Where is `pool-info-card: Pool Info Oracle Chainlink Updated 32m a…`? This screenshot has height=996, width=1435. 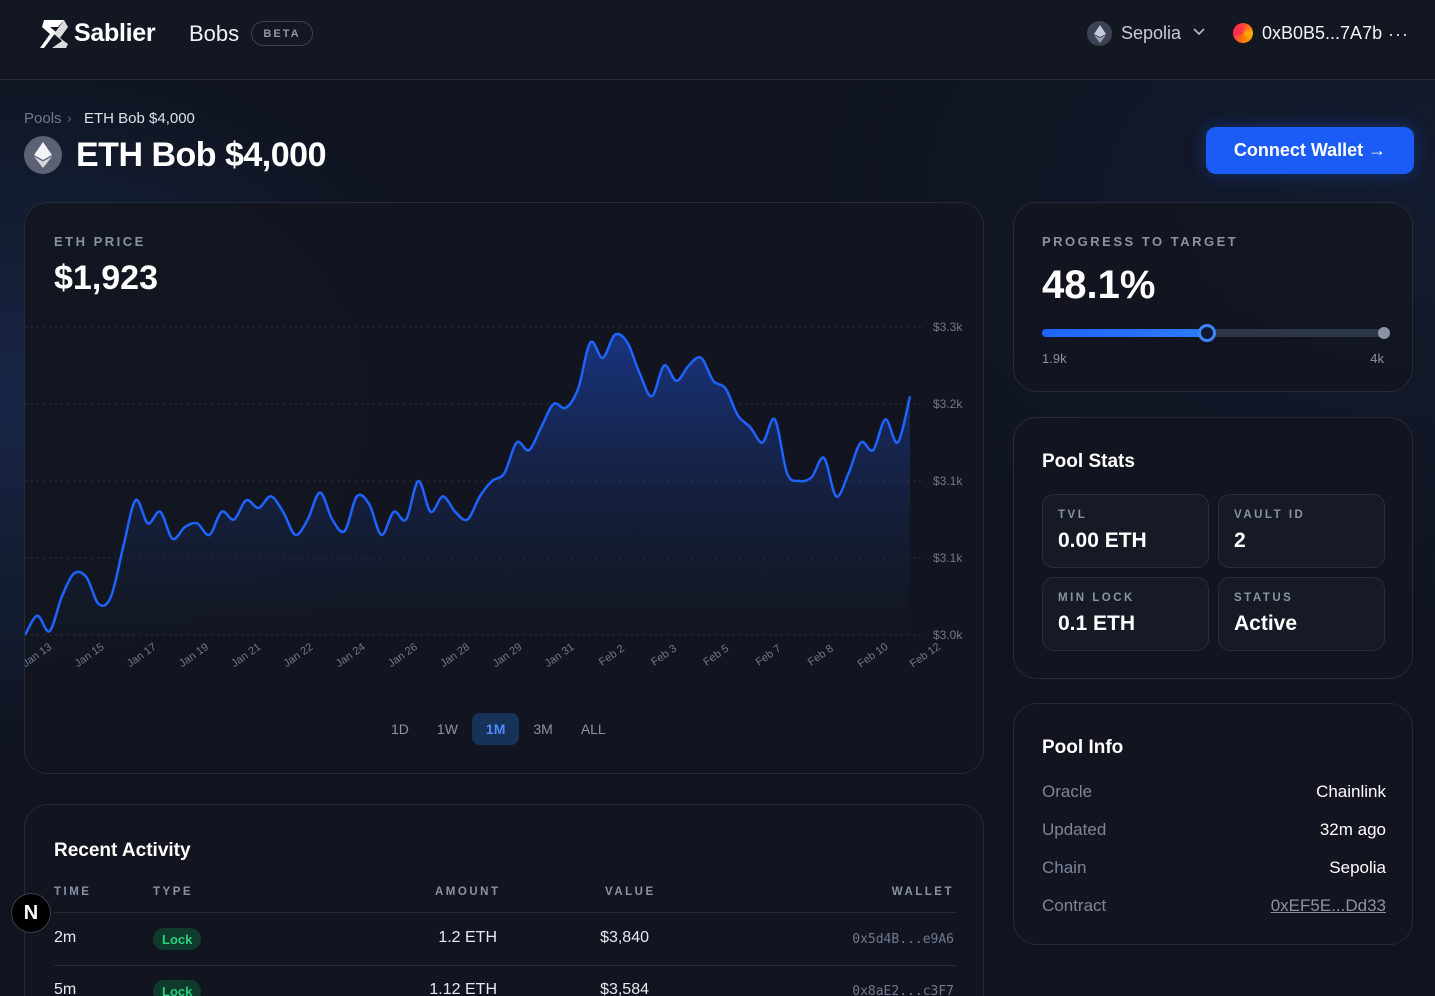 pool-info-card: Pool Info Oracle Chainlink Updated 32m a… is located at coordinates (1213, 824).